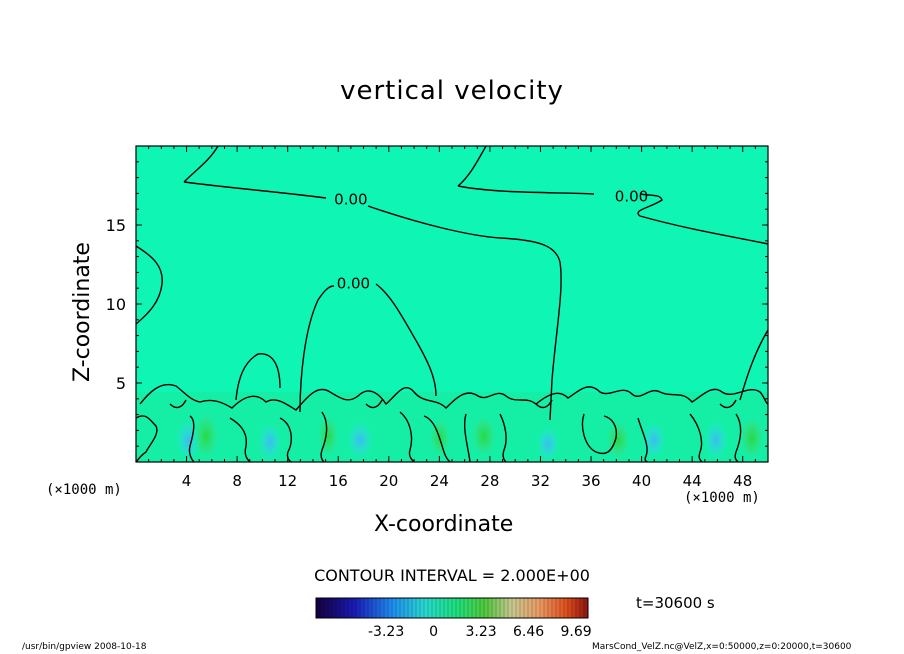  What do you see at coordinates (452, 91) in the screenshot?
I see `chart-title: vertical velocity` at bounding box center [452, 91].